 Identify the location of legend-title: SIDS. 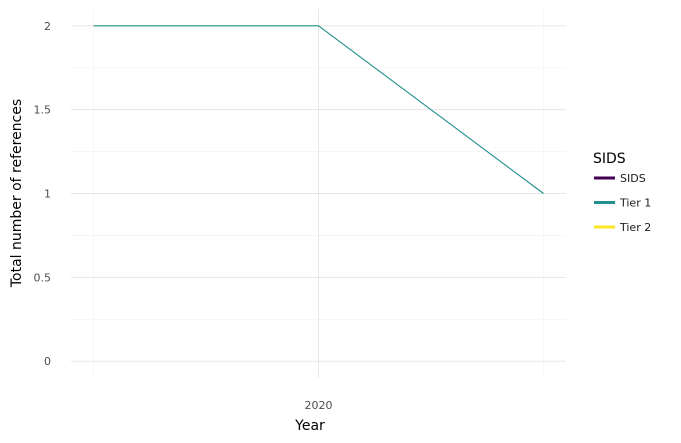
(609, 159).